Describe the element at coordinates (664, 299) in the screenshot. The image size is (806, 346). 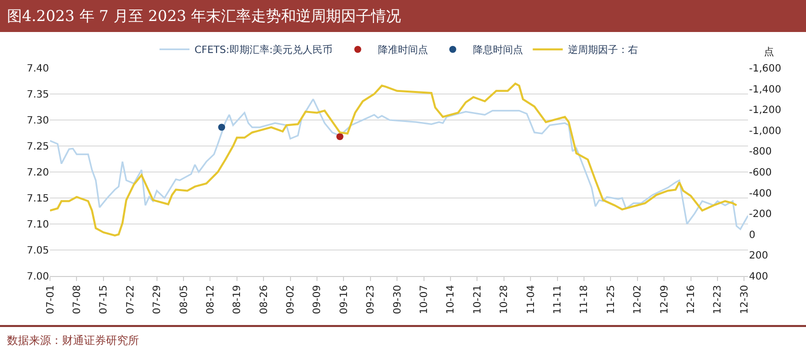
I see `x-tick-label: 12-09` at that location.